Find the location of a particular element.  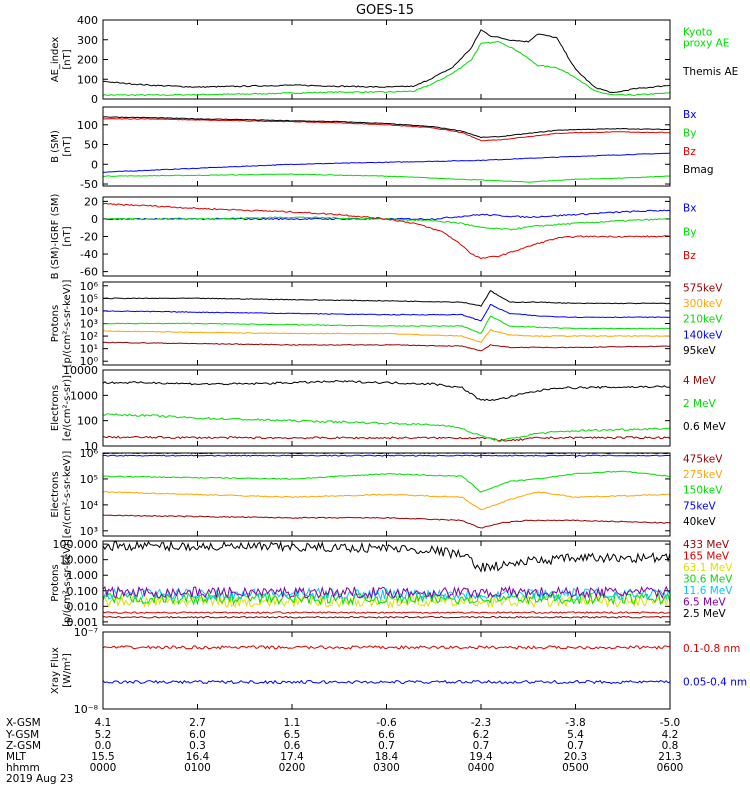

legend-entry: 433 MeV is located at coordinates (706, 545).